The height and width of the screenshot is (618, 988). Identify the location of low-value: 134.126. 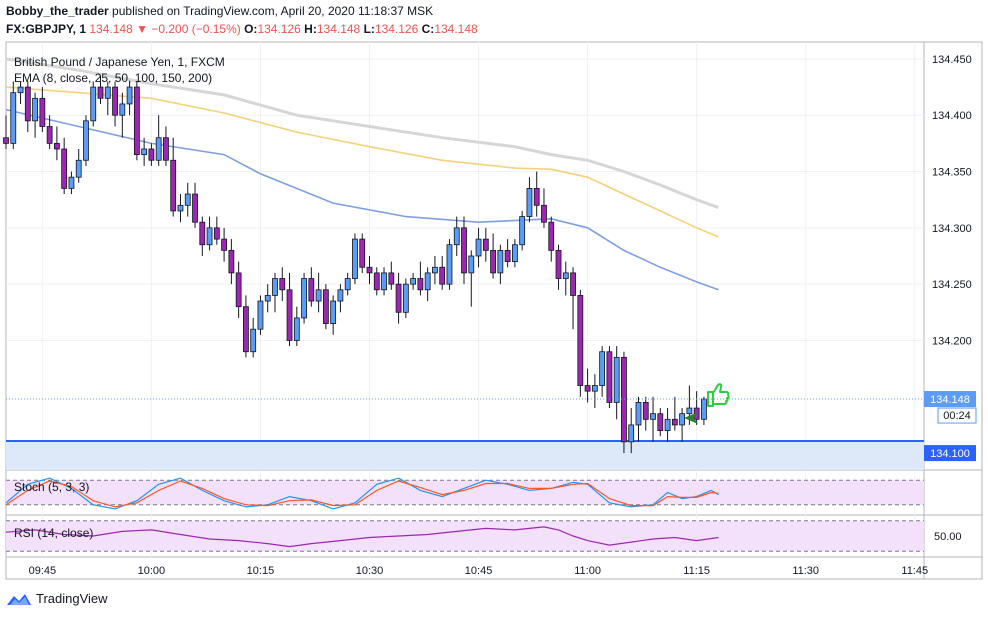
(396, 29).